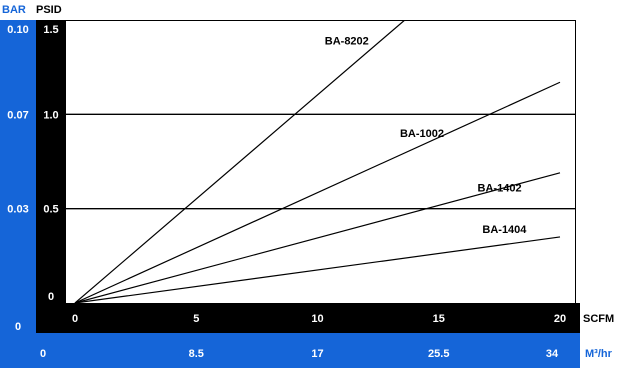 The width and height of the screenshot is (617, 368). What do you see at coordinates (14, 10) in the screenshot?
I see `secondary-y-axis-title: BAR` at bounding box center [14, 10].